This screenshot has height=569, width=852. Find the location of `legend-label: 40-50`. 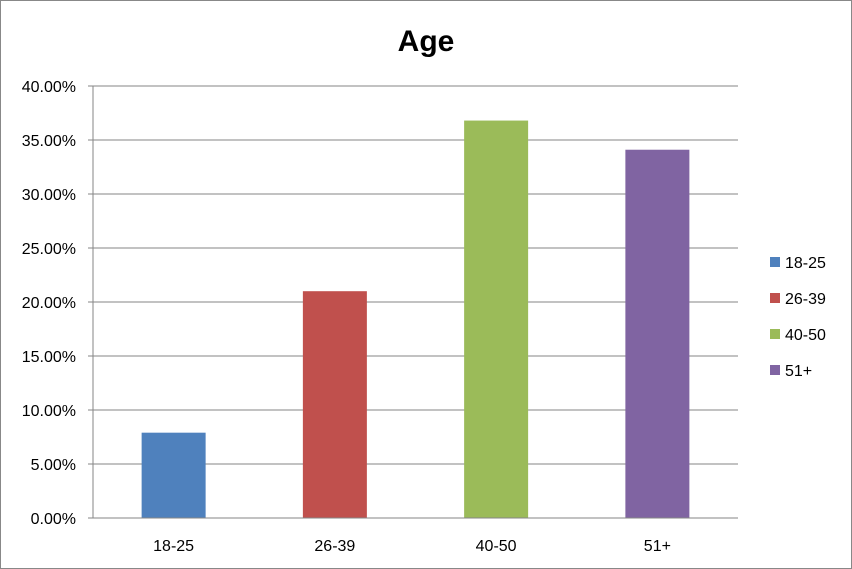

legend-label: 40-50 is located at coordinates (805, 335).